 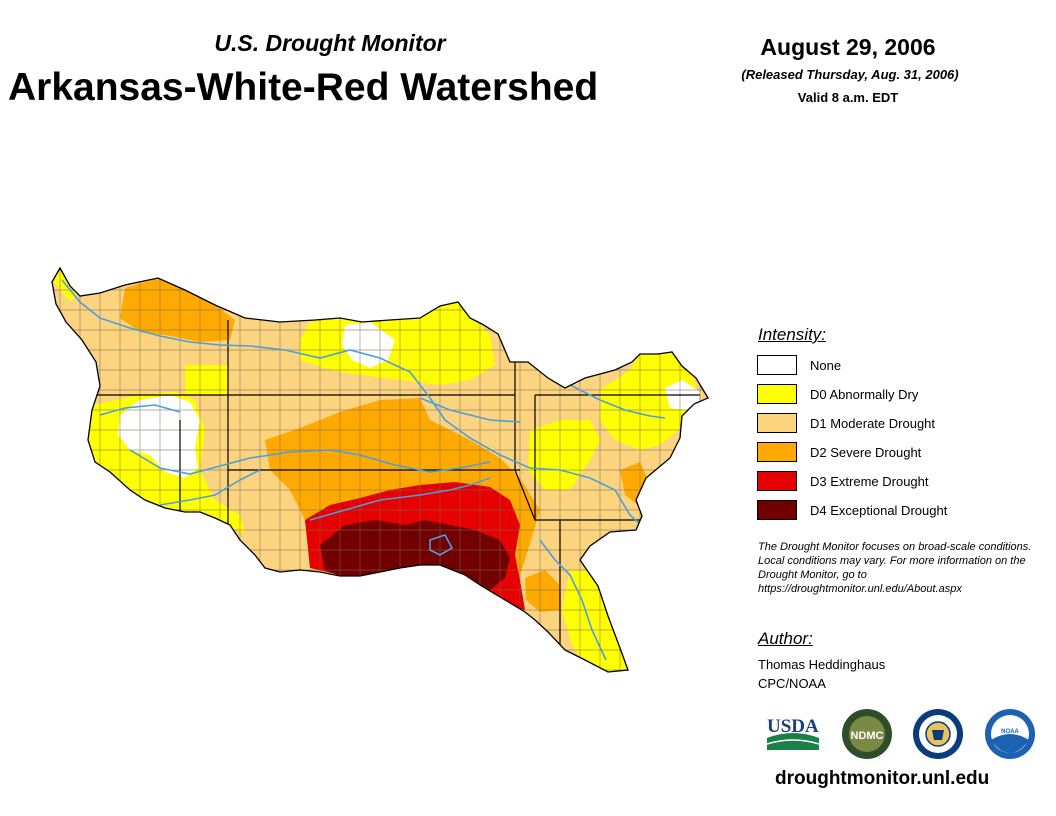 What do you see at coordinates (792, 683) in the screenshot?
I see `author-organization: CPC/NOAA` at bounding box center [792, 683].